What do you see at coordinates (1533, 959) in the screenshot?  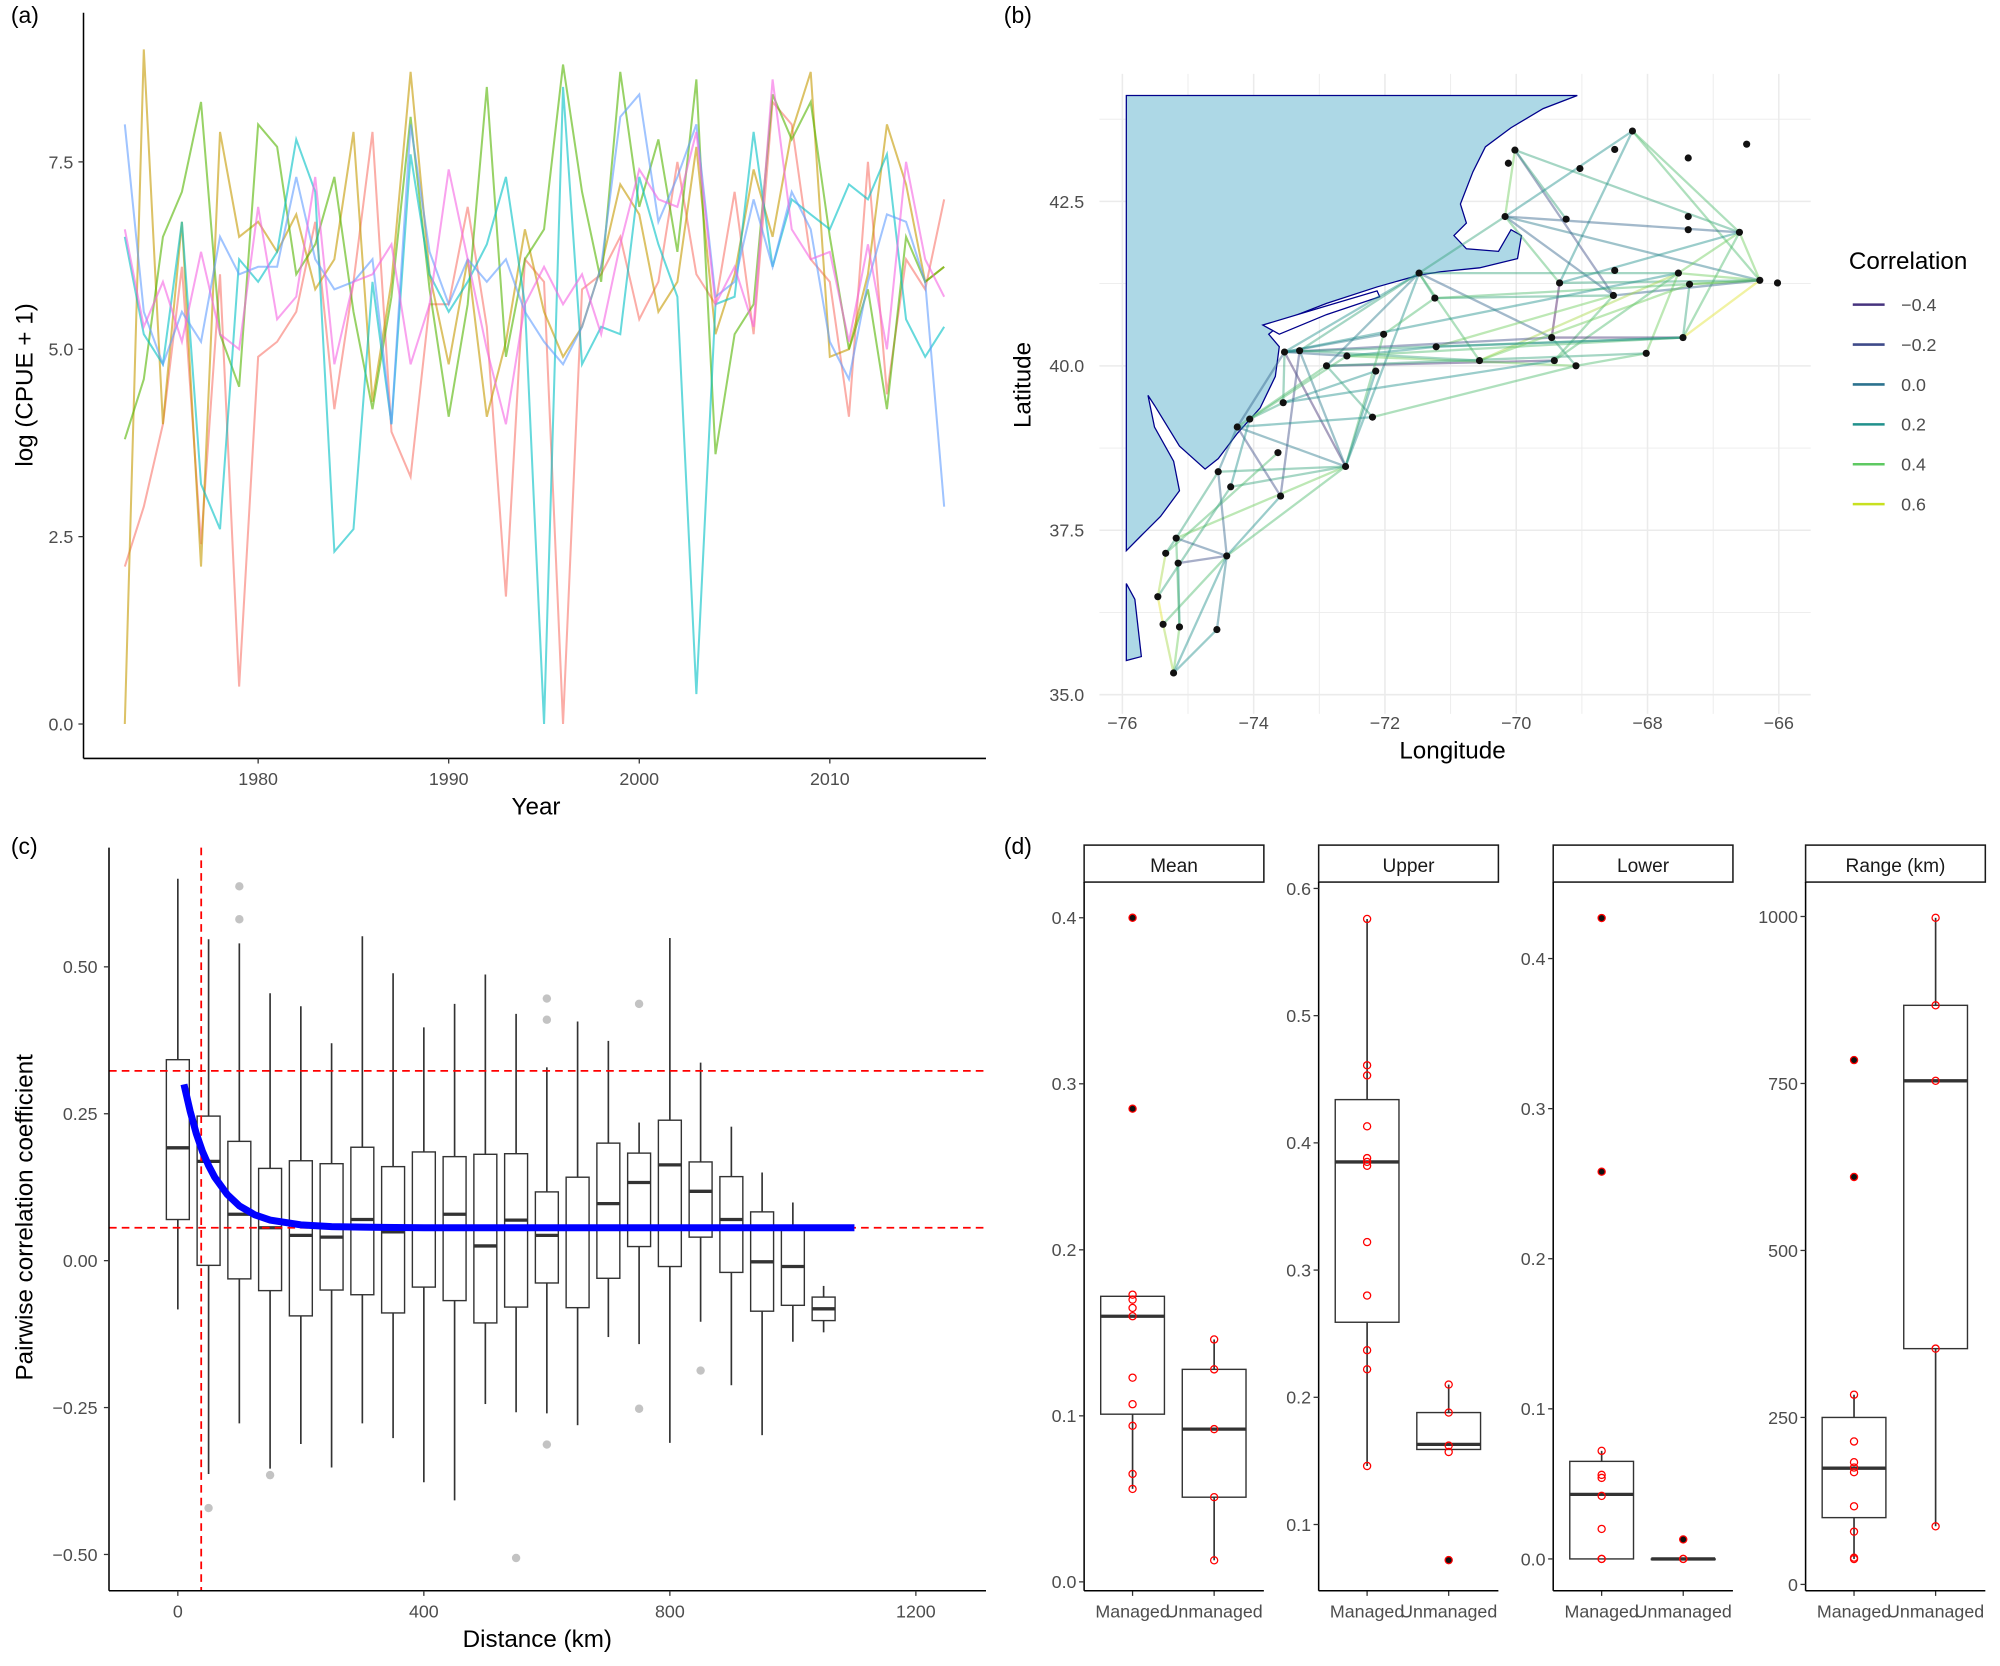 I see `y-tick-label: 0.4` at bounding box center [1533, 959].